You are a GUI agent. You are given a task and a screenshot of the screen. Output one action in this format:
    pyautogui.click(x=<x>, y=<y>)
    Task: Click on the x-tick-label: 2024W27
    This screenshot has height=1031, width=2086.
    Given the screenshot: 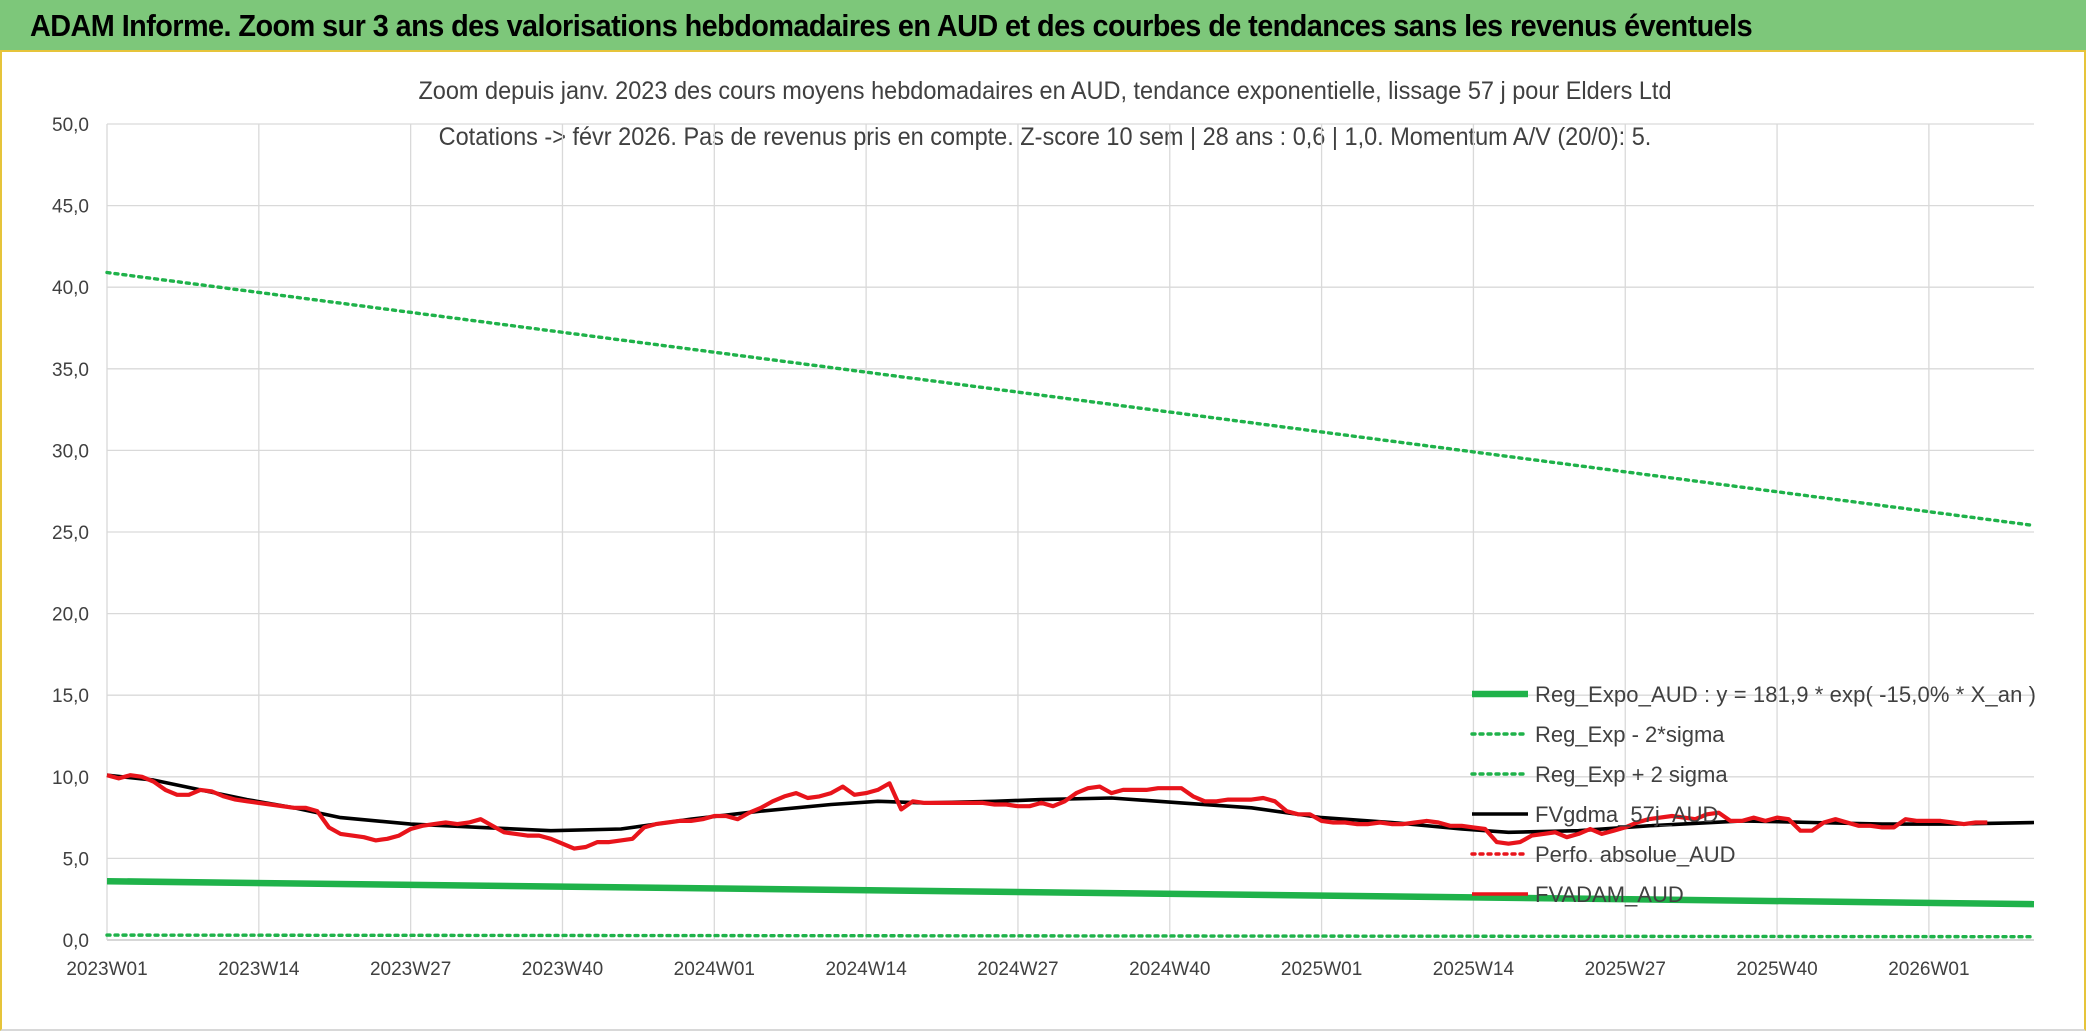 What is the action you would take?
    pyautogui.click(x=1017, y=969)
    